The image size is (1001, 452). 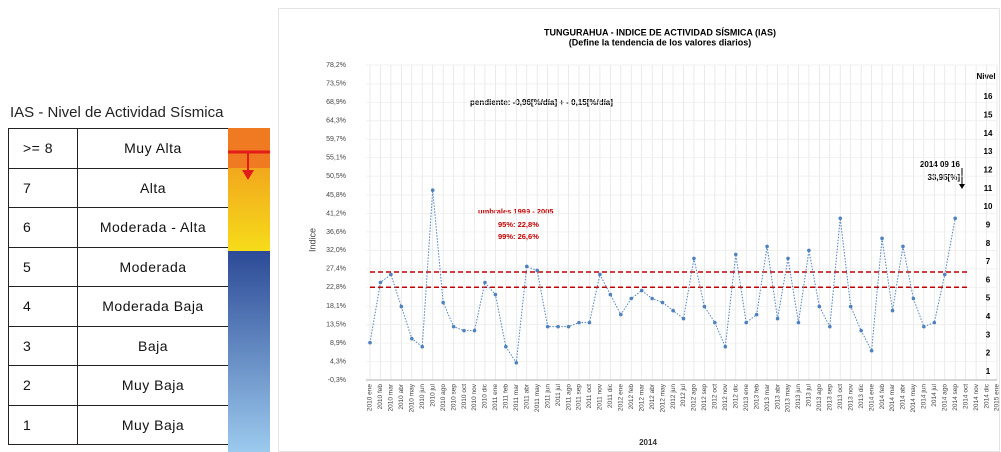 I want to click on x-tick-label: 2011 may, so click(x=537, y=397).